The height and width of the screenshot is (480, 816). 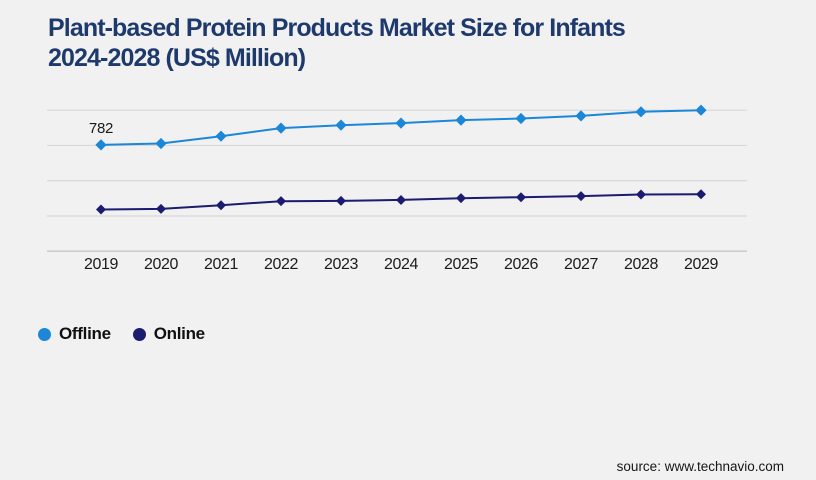 What do you see at coordinates (401, 199) in the screenshot?
I see `online-point-2024` at bounding box center [401, 199].